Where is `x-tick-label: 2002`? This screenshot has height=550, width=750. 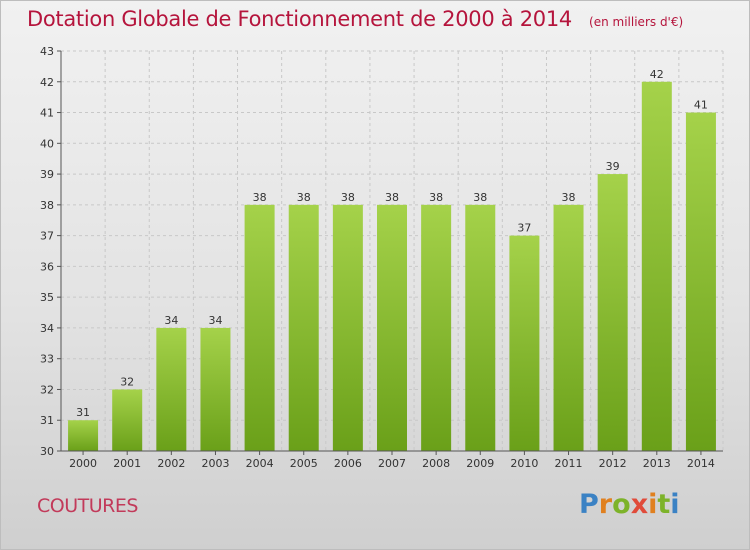 x-tick-label: 2002 is located at coordinates (171, 463).